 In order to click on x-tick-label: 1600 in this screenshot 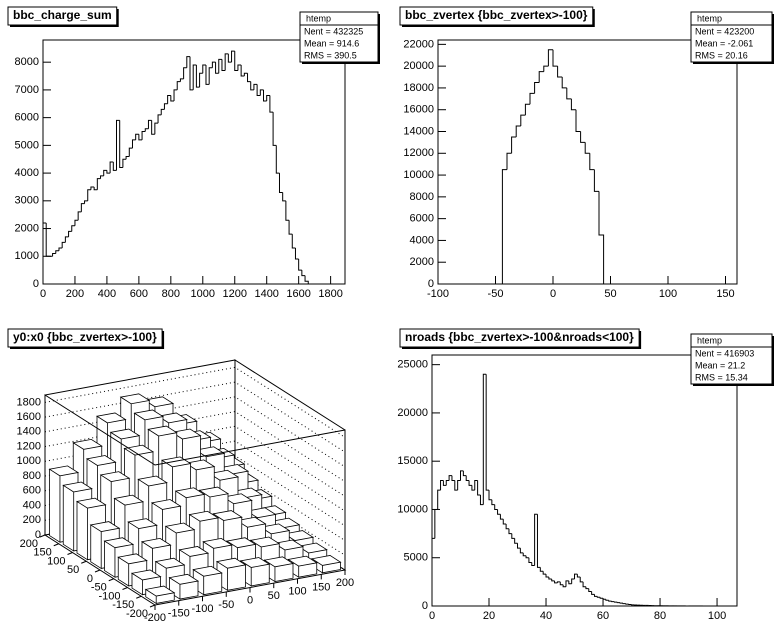, I will do `click(298, 294)`.